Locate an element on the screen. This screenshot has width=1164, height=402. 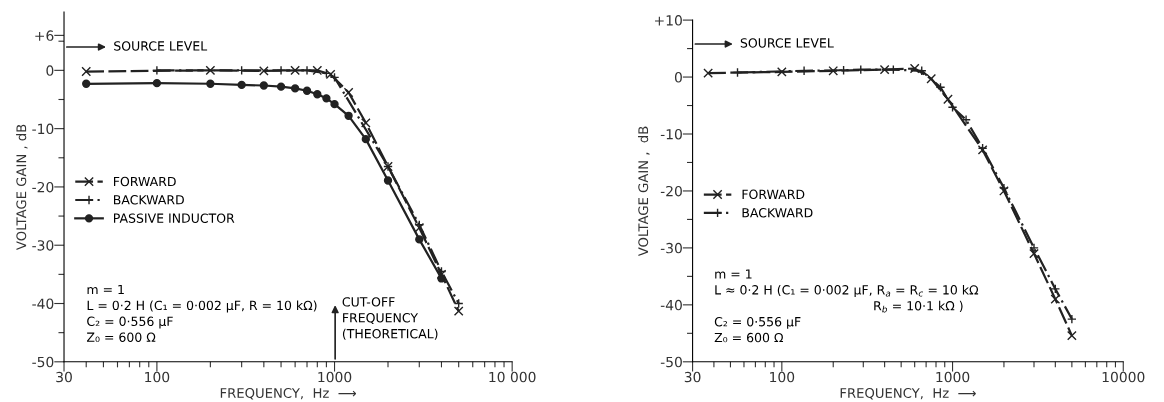
x-tick-label: 10 000 is located at coordinates (512, 377).